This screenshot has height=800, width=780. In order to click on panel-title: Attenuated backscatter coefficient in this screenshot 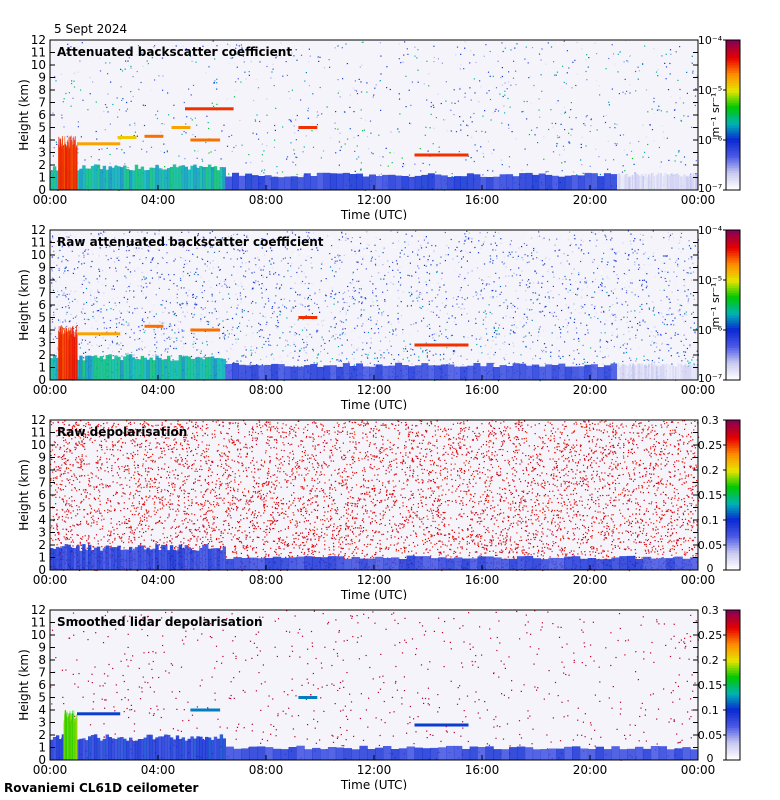, I will do `click(174, 52)`.